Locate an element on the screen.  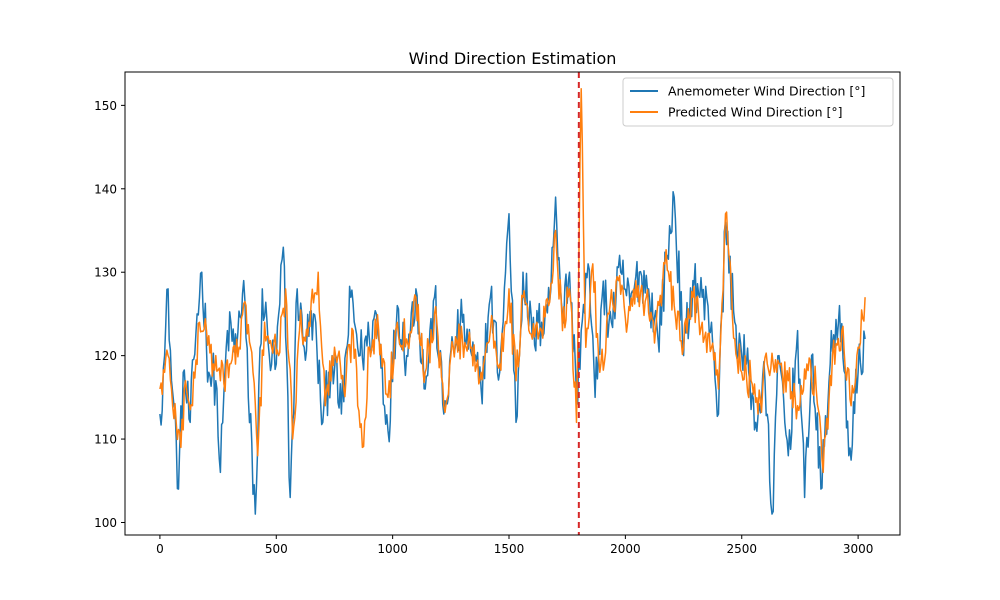
y-tick-label: 120 is located at coordinates (105, 356).